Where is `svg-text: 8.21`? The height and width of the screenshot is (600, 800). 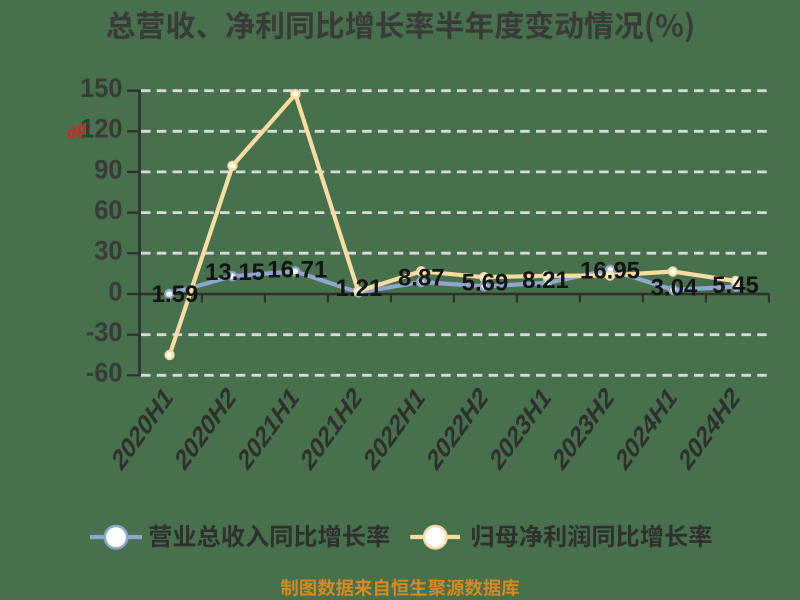 svg-text: 8.21 is located at coordinates (545, 280).